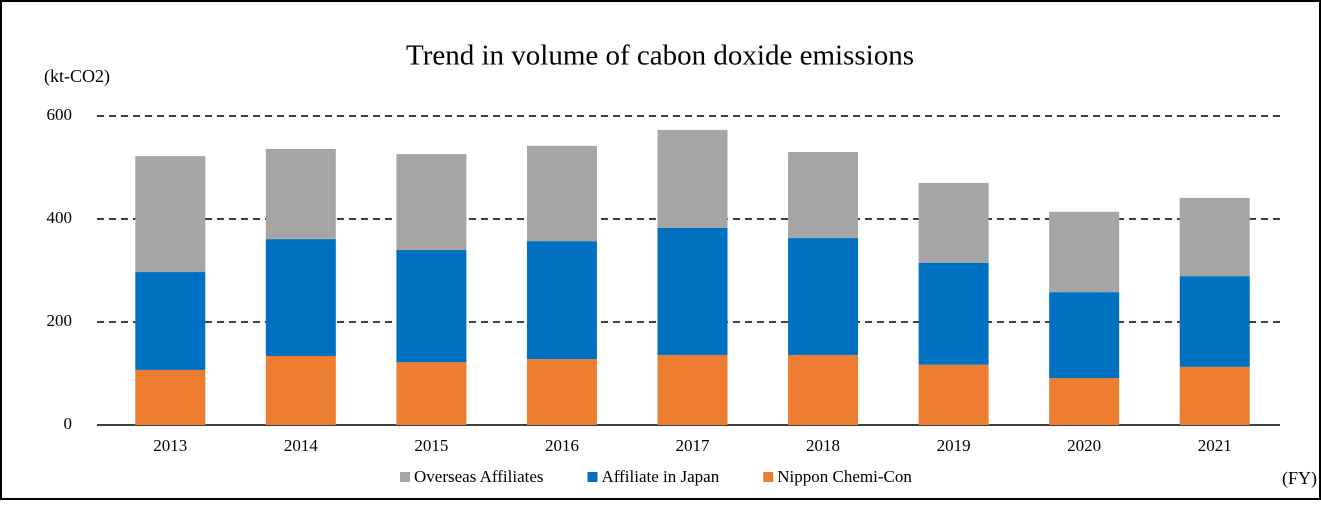  I want to click on x-tick-label: 2016, so click(562, 445).